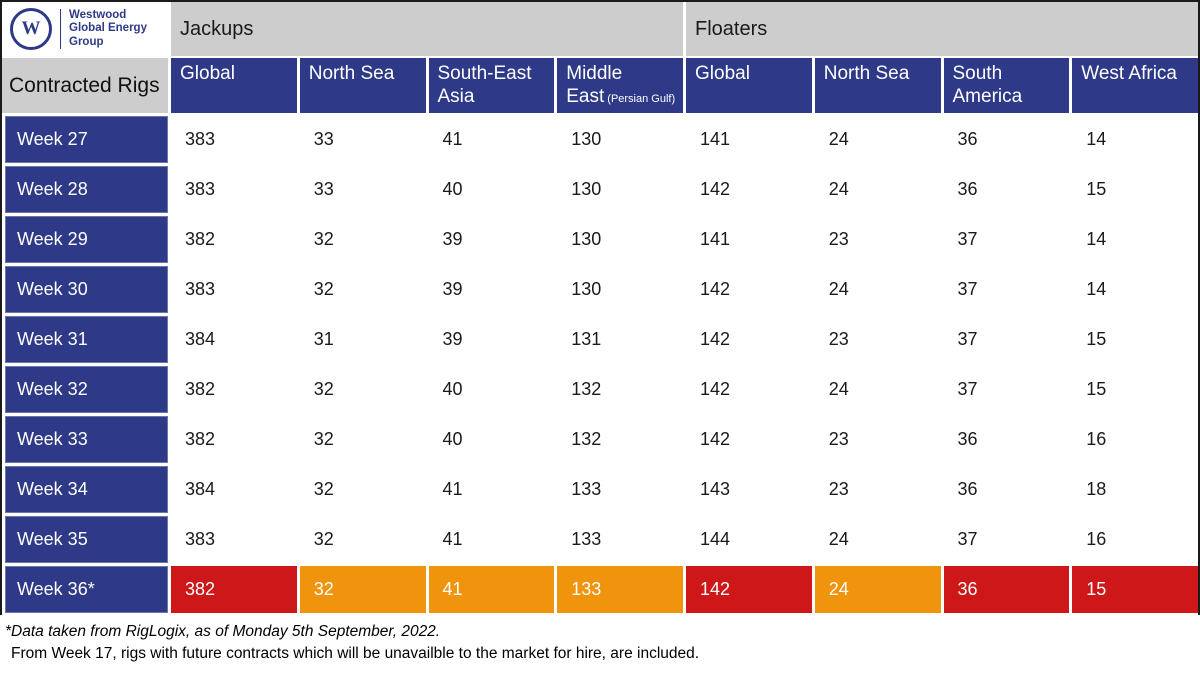 This screenshot has height=675, width=1200. I want to click on westwood-logo-icon: W, so click(31, 29).